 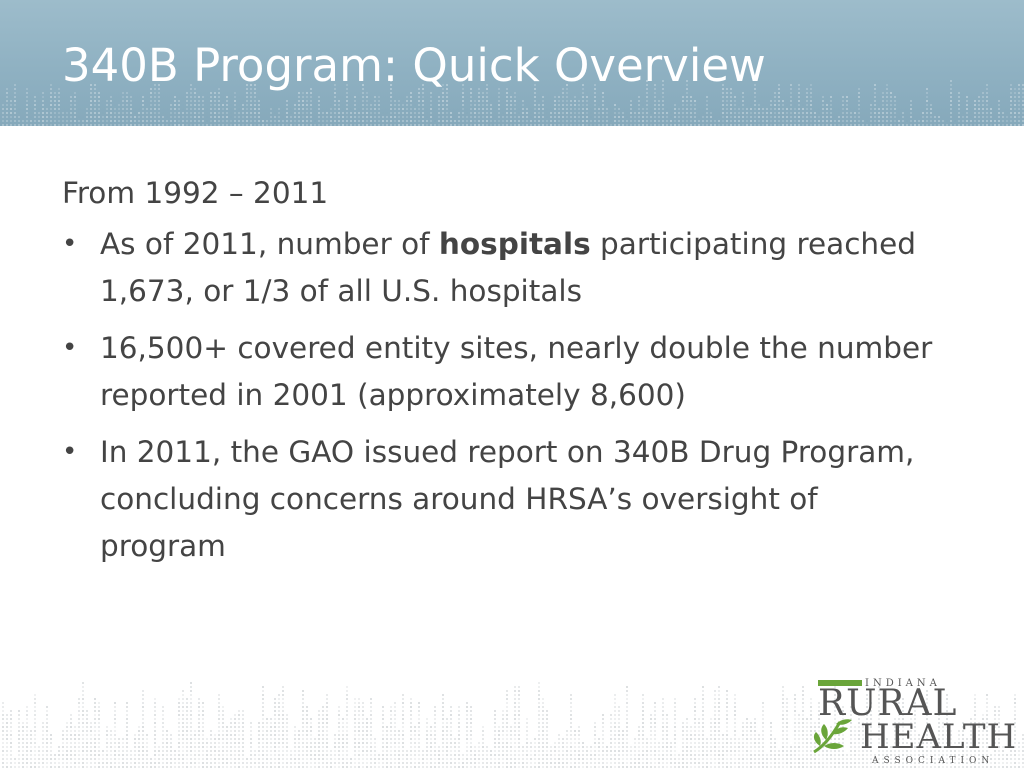 What do you see at coordinates (513, 103) in the screenshot?
I see `header-dot-pattern` at bounding box center [513, 103].